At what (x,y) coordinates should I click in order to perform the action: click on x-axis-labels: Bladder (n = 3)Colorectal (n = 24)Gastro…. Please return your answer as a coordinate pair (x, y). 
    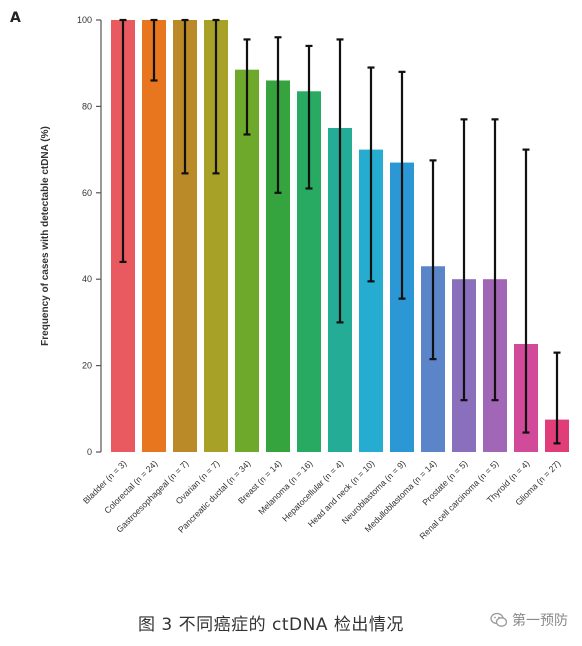
    Looking at the image, I should click on (322, 499).